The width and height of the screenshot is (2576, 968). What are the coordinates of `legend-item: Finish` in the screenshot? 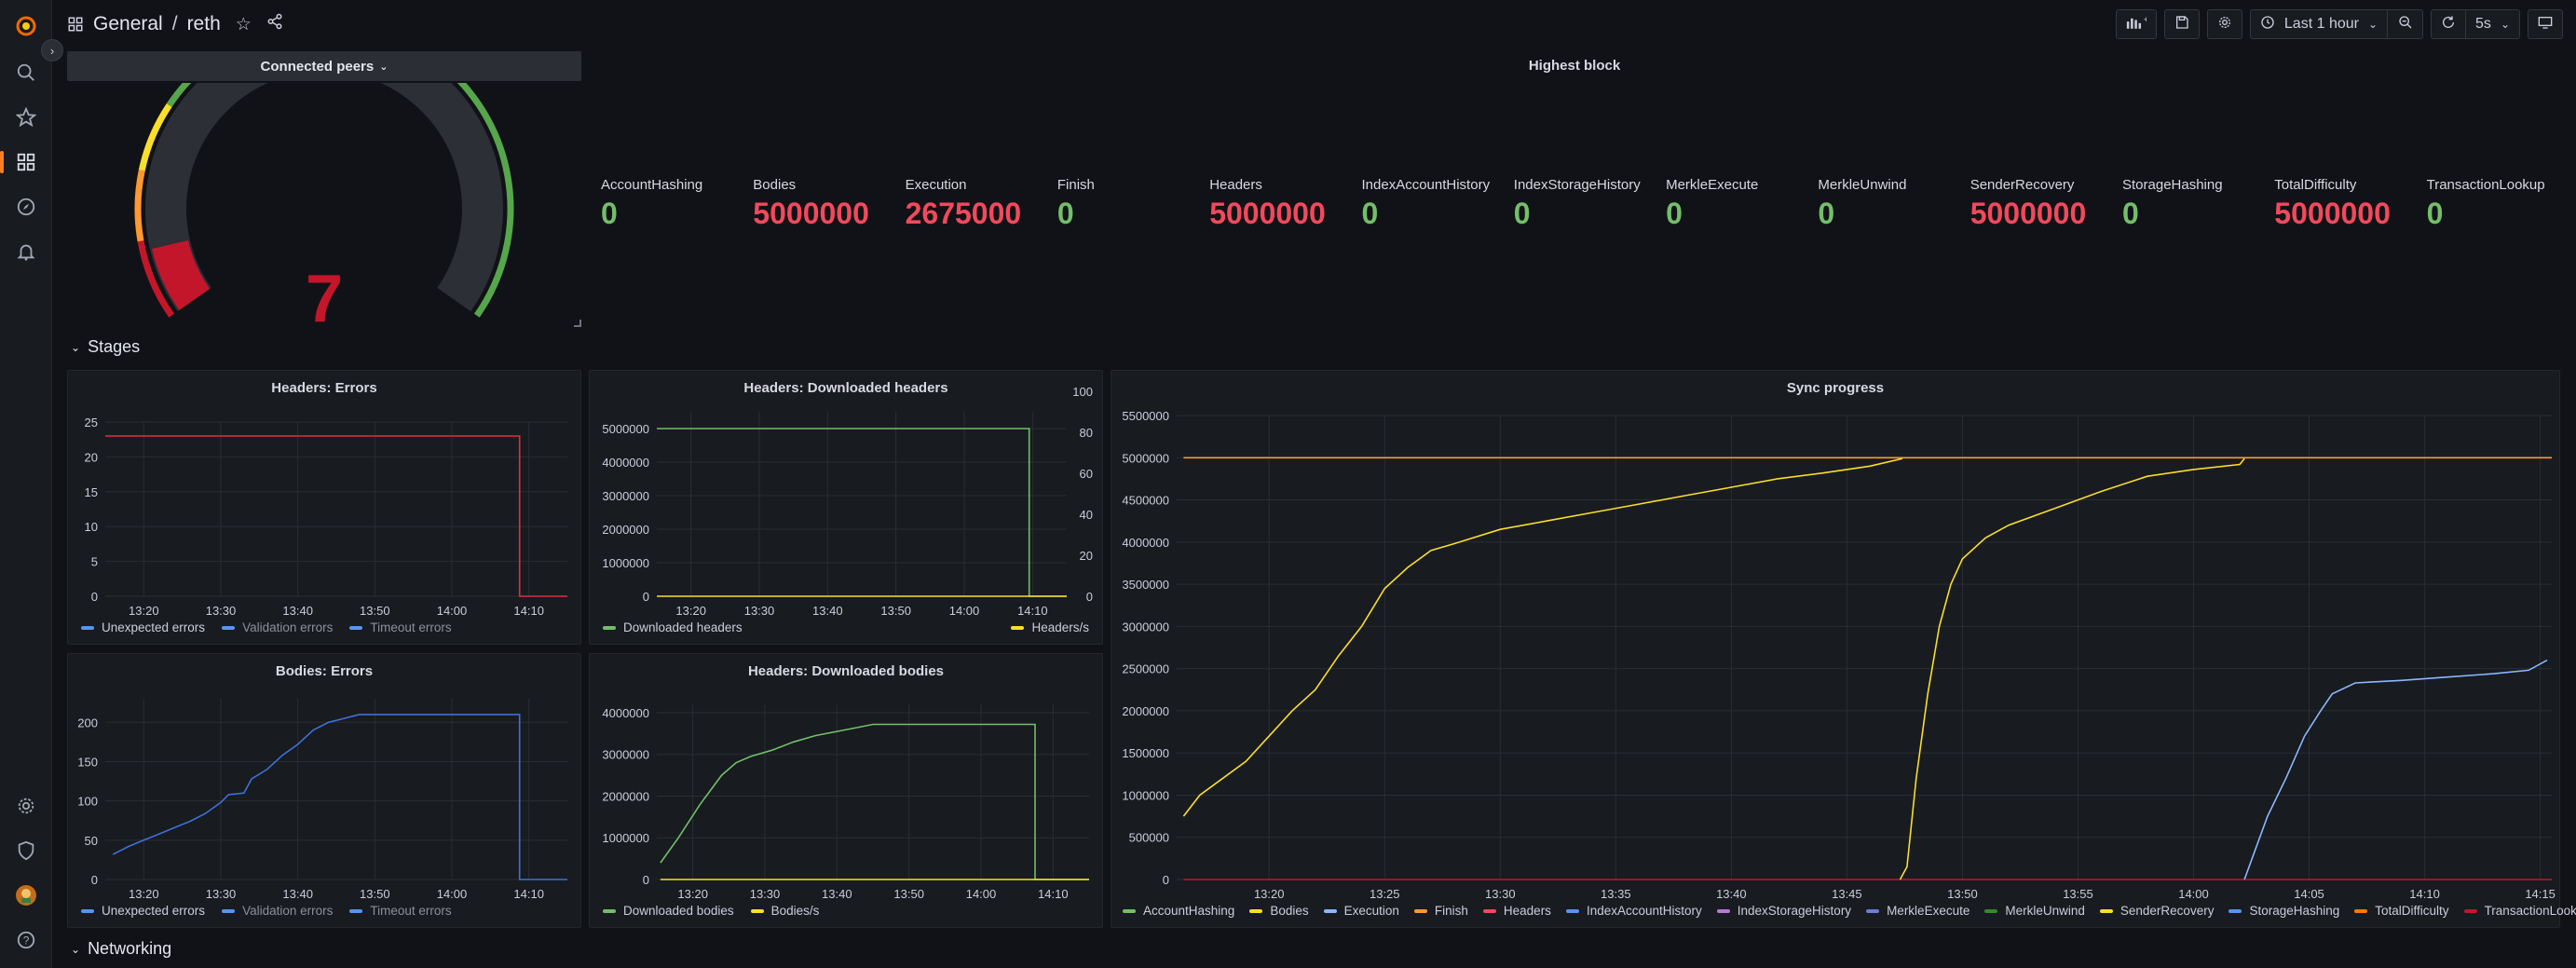 It's located at (1440, 911).